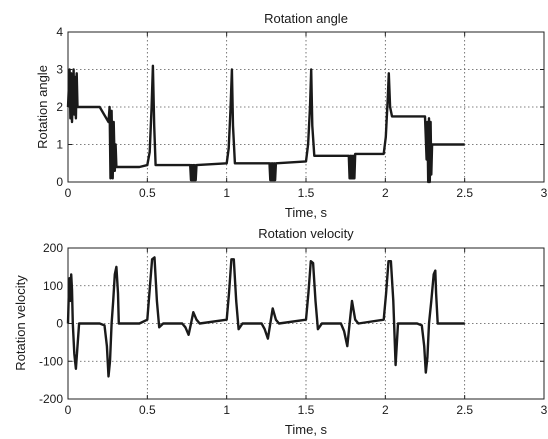  What do you see at coordinates (59, 107) in the screenshot?
I see `y-tick-label: 2` at bounding box center [59, 107].